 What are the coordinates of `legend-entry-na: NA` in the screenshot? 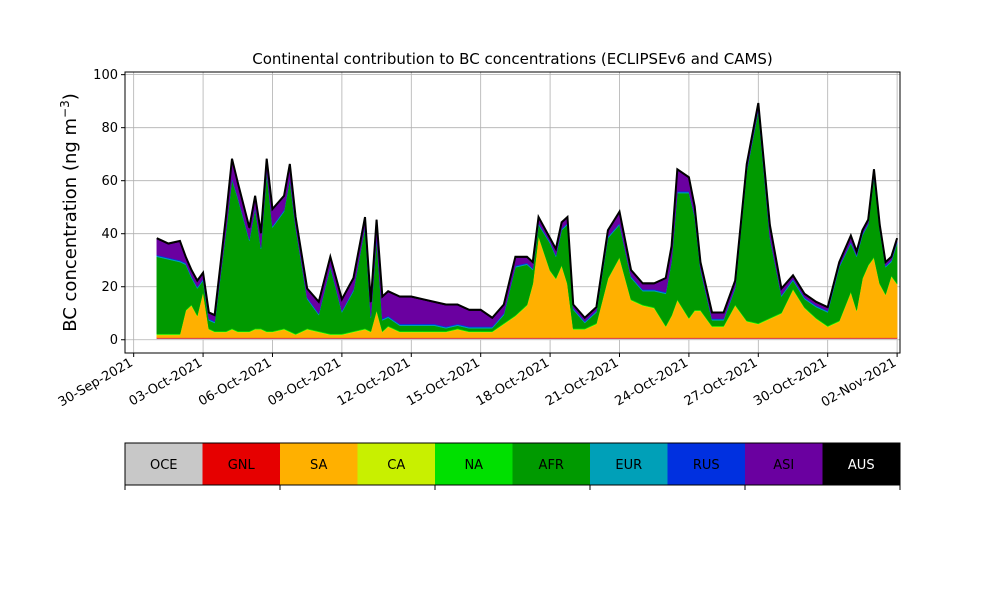 It's located at (474, 464).